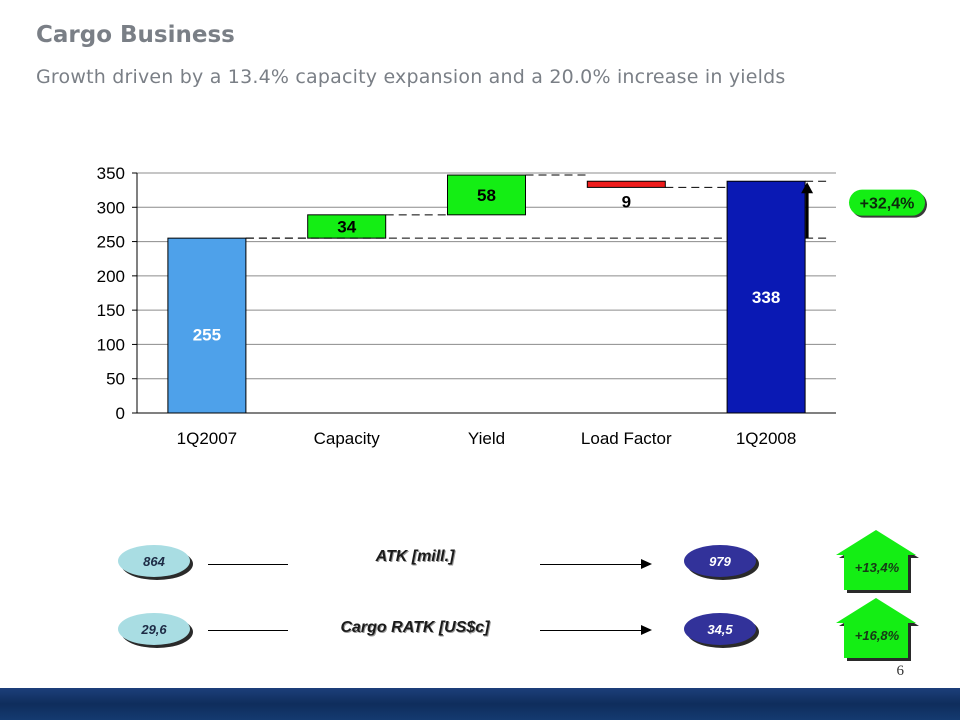 The width and height of the screenshot is (960, 720). I want to click on bar-yield, so click(486, 195).